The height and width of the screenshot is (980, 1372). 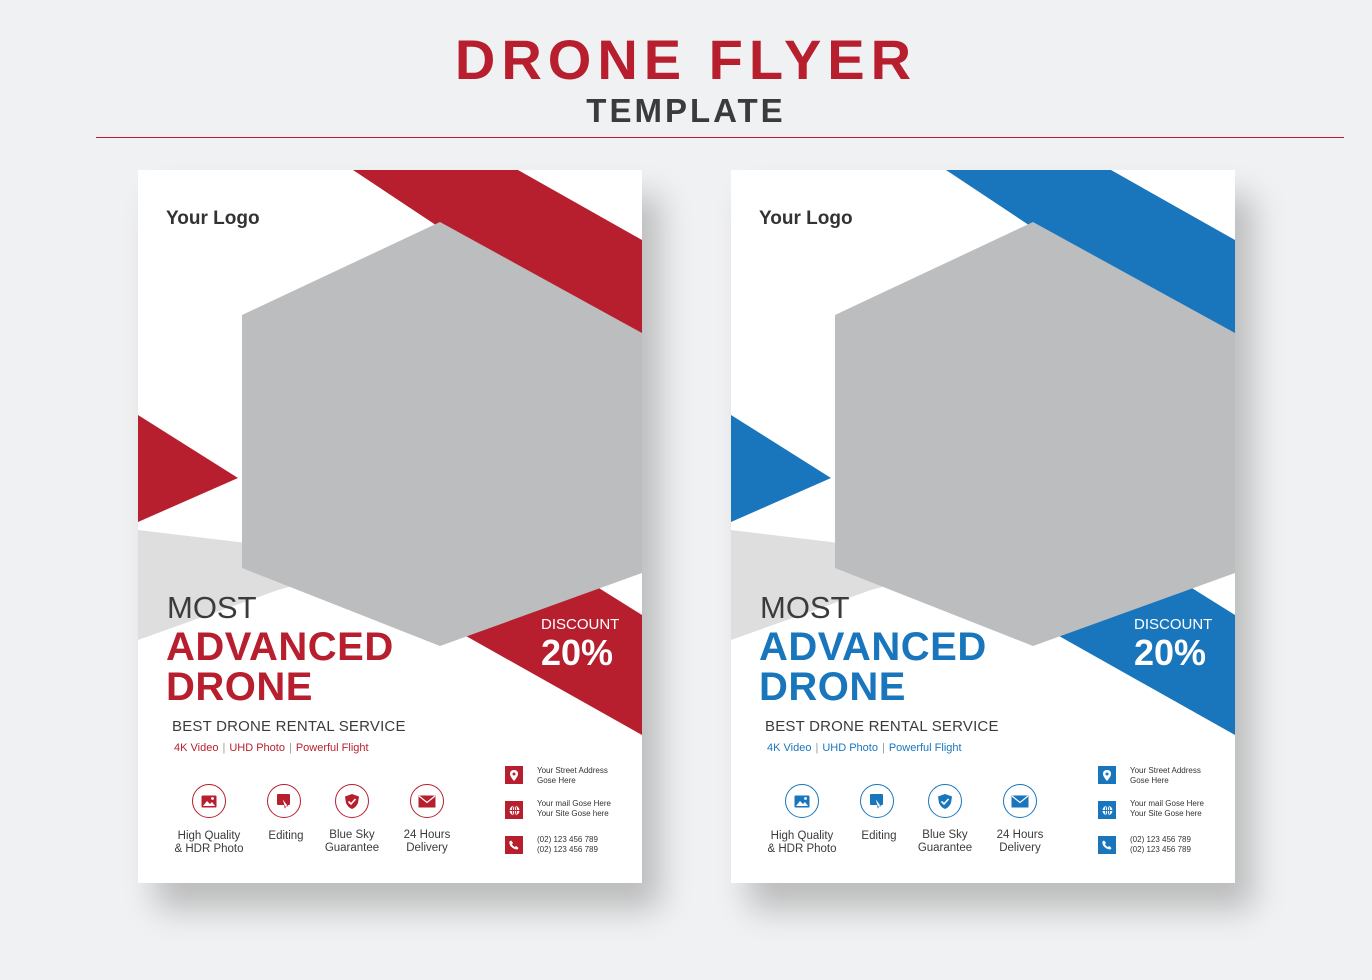 I want to click on header-divider, so click(x=720, y=137).